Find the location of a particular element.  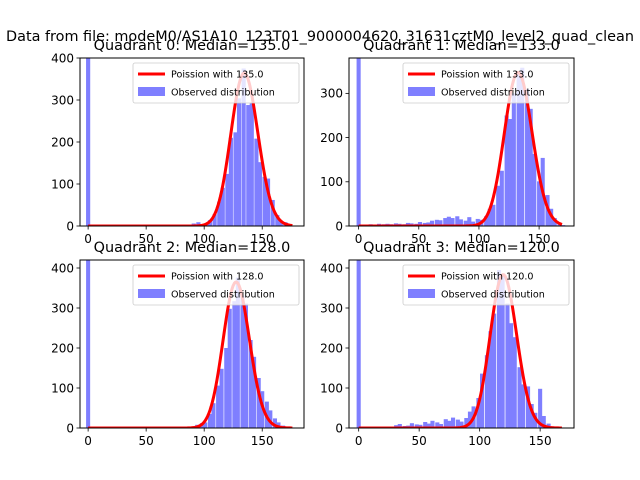

y-tick-label: 0 is located at coordinates (339, 428).